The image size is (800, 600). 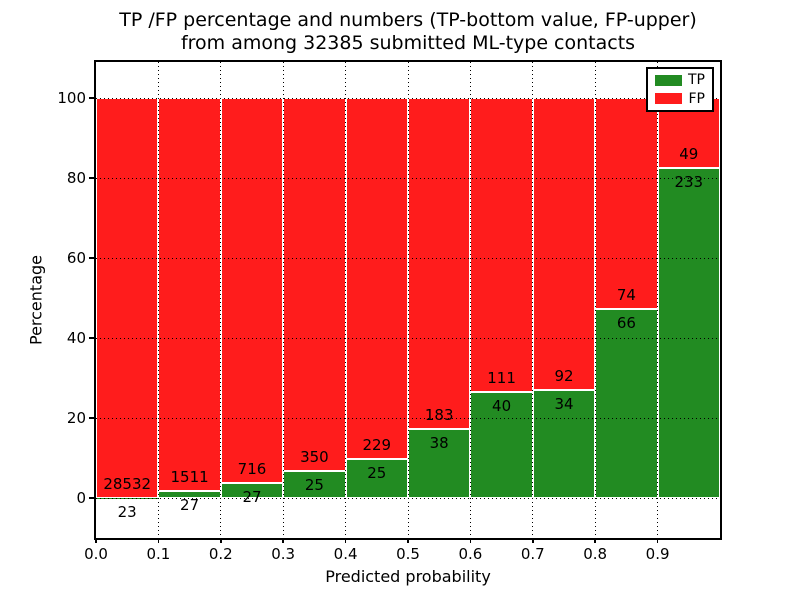 I want to click on fp-count-label: 74, so click(x=626, y=295).